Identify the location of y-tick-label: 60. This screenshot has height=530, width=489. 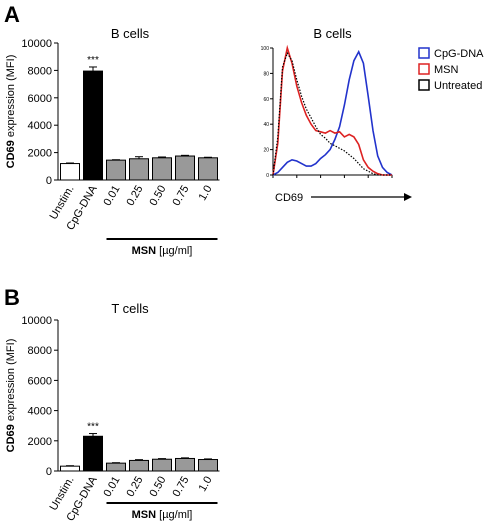
(266, 100).